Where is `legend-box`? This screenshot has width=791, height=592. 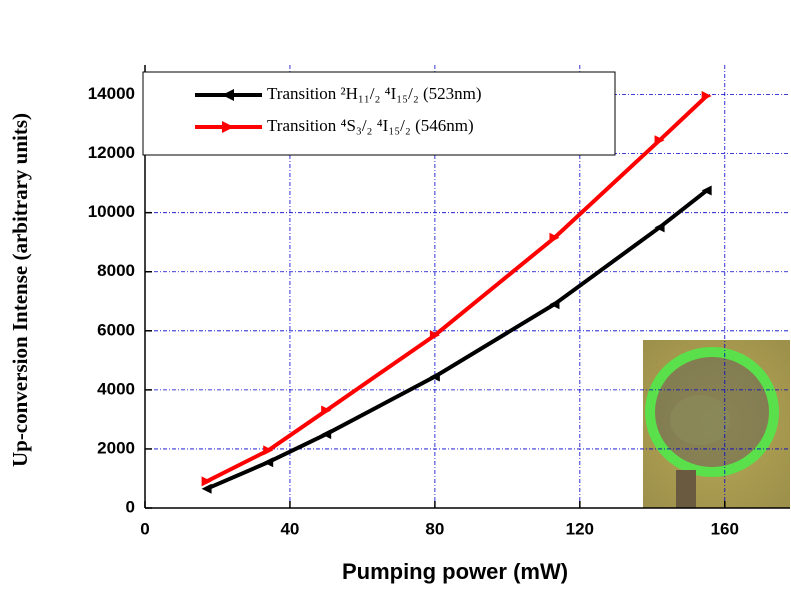
legend-box is located at coordinates (379, 113).